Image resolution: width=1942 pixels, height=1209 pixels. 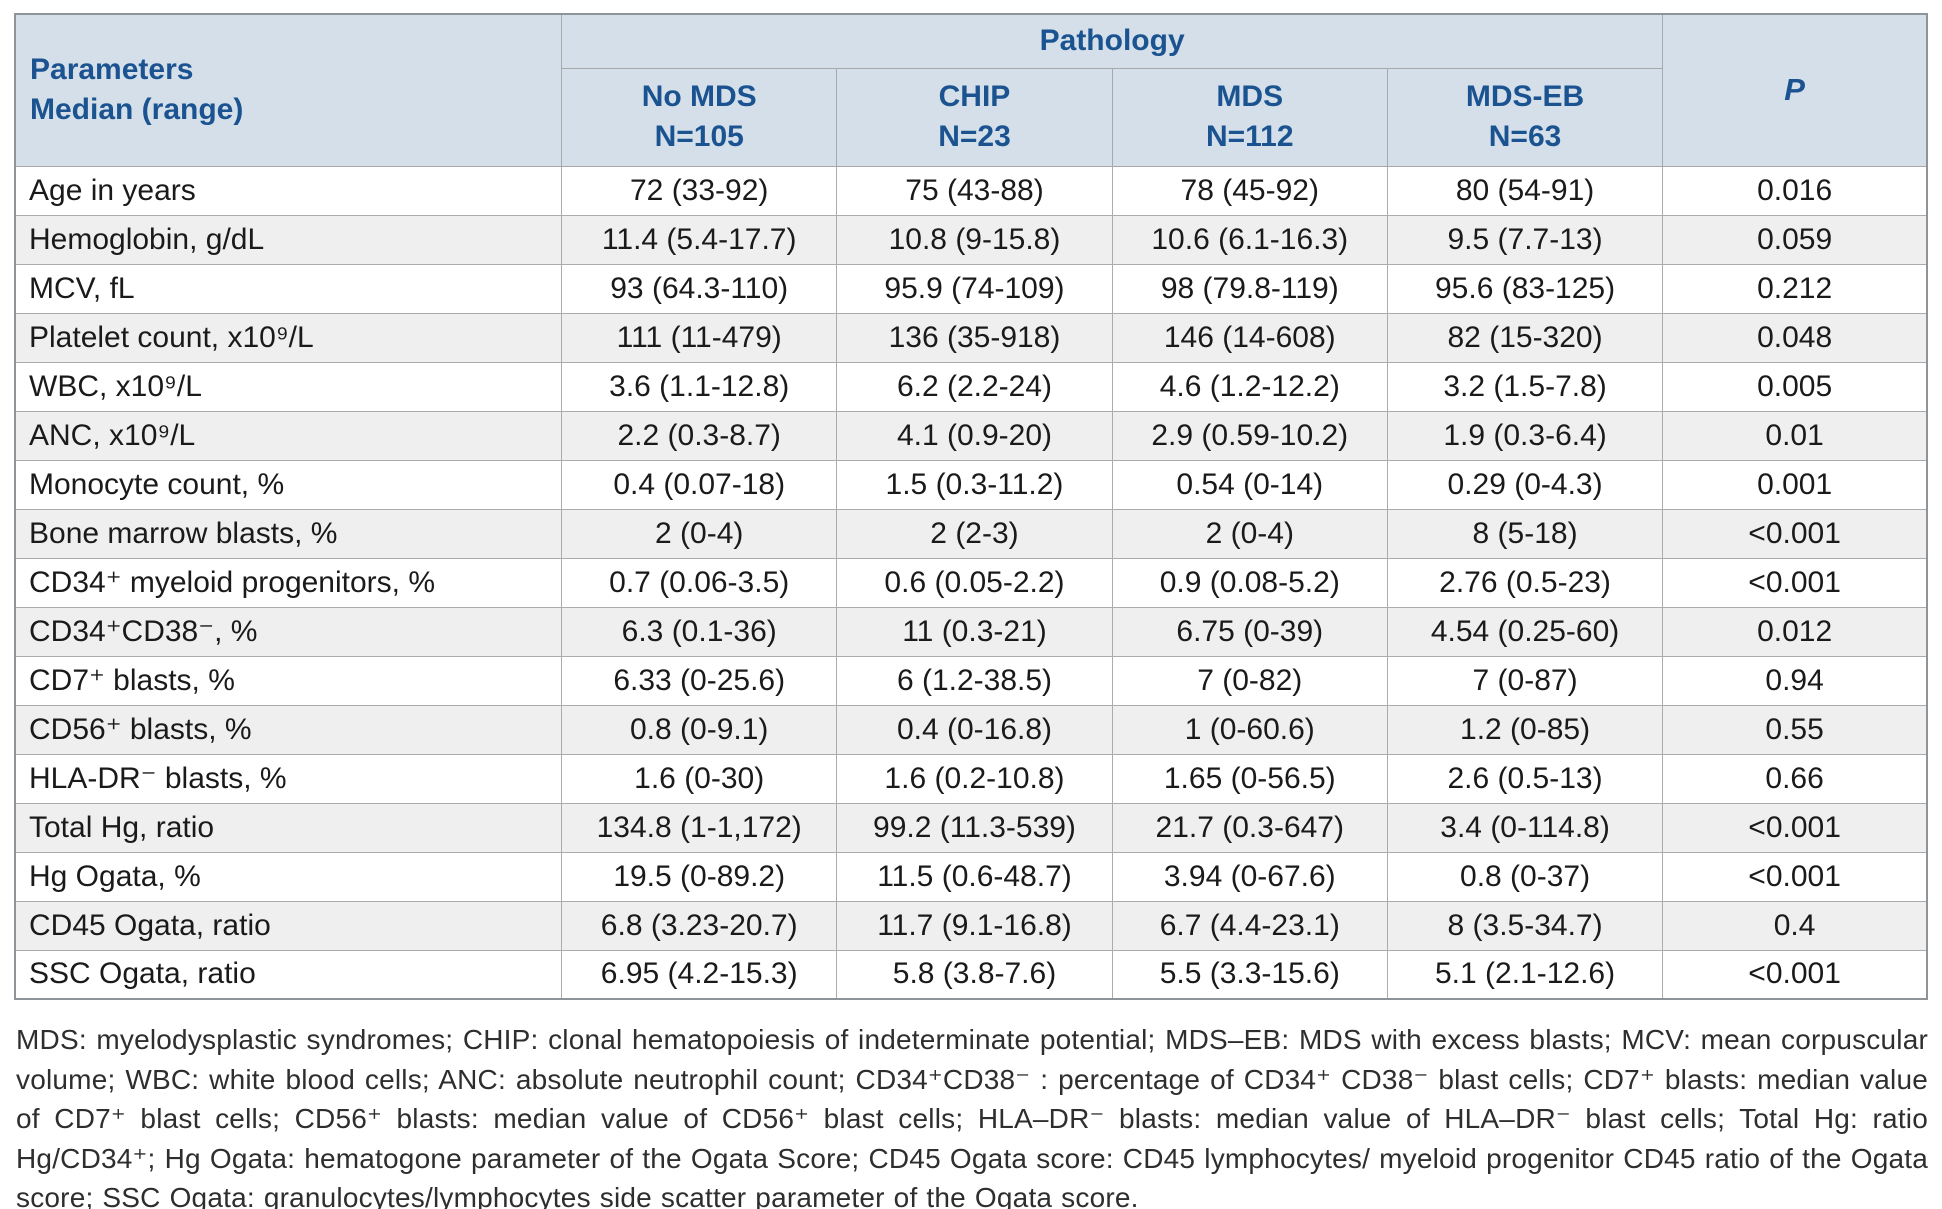 I want to click on value-cell: 1.2 (0-85), so click(x=1525, y=729).